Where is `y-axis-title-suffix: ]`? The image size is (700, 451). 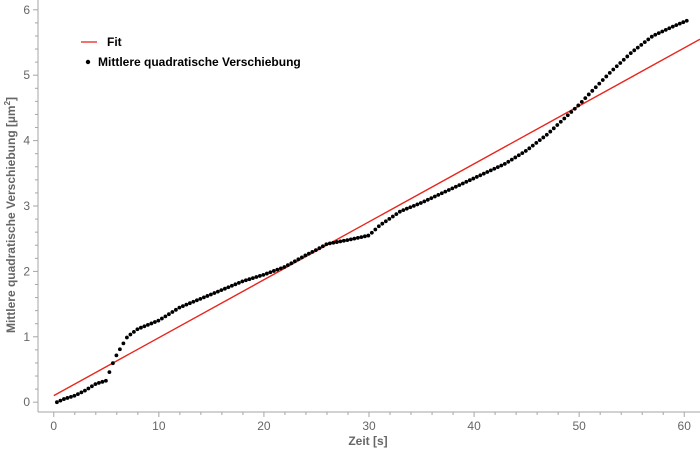
y-axis-title-suffix: ] is located at coordinates (11, 99).